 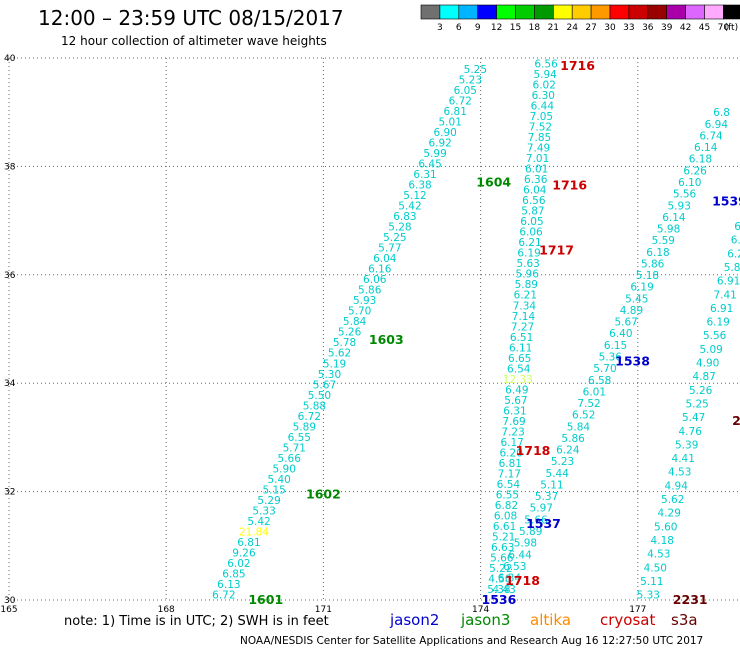 What do you see at coordinates (511, 453) in the screenshot?
I see `swh-value: 6.20` at bounding box center [511, 453].